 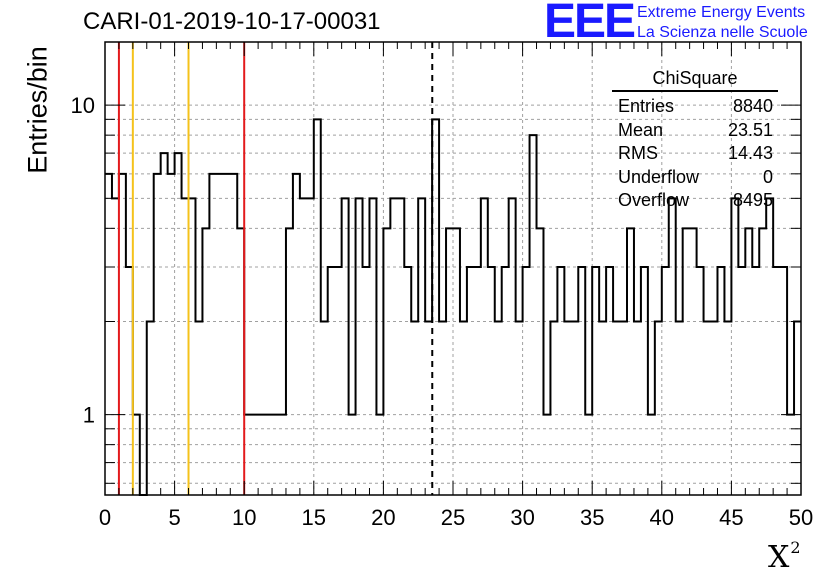 I want to click on x-tick-label: 30, so click(x=522, y=517).